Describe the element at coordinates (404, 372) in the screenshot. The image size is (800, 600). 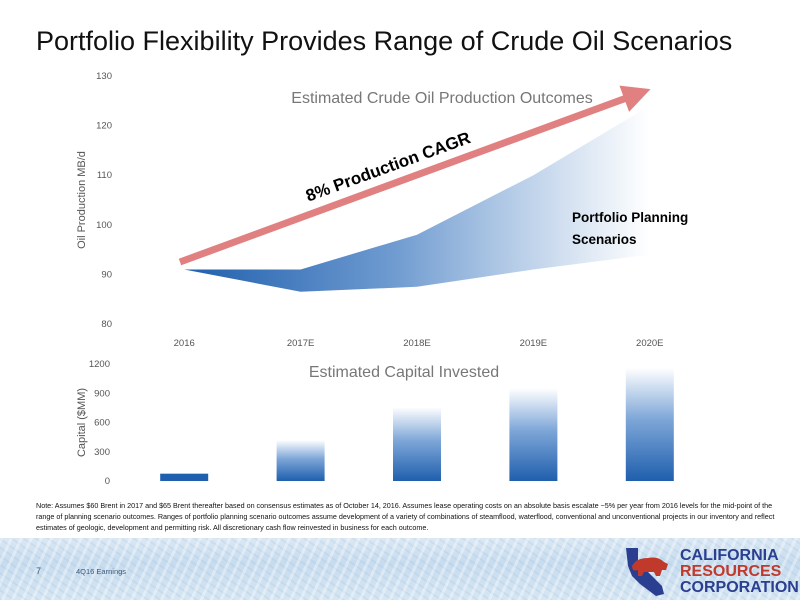
I see `capital-chart-title: Estimated Capital Invested` at that location.